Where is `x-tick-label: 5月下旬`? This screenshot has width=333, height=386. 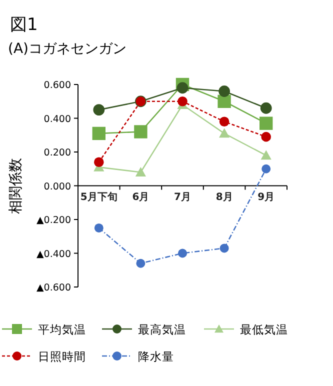
x-tick-label: 5月下旬 is located at coordinates (99, 196).